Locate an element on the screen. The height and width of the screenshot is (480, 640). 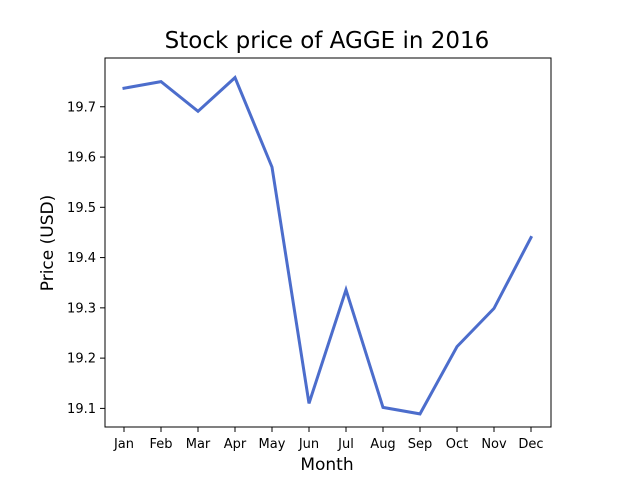
x-tick-label: Jul is located at coordinates (345, 444).